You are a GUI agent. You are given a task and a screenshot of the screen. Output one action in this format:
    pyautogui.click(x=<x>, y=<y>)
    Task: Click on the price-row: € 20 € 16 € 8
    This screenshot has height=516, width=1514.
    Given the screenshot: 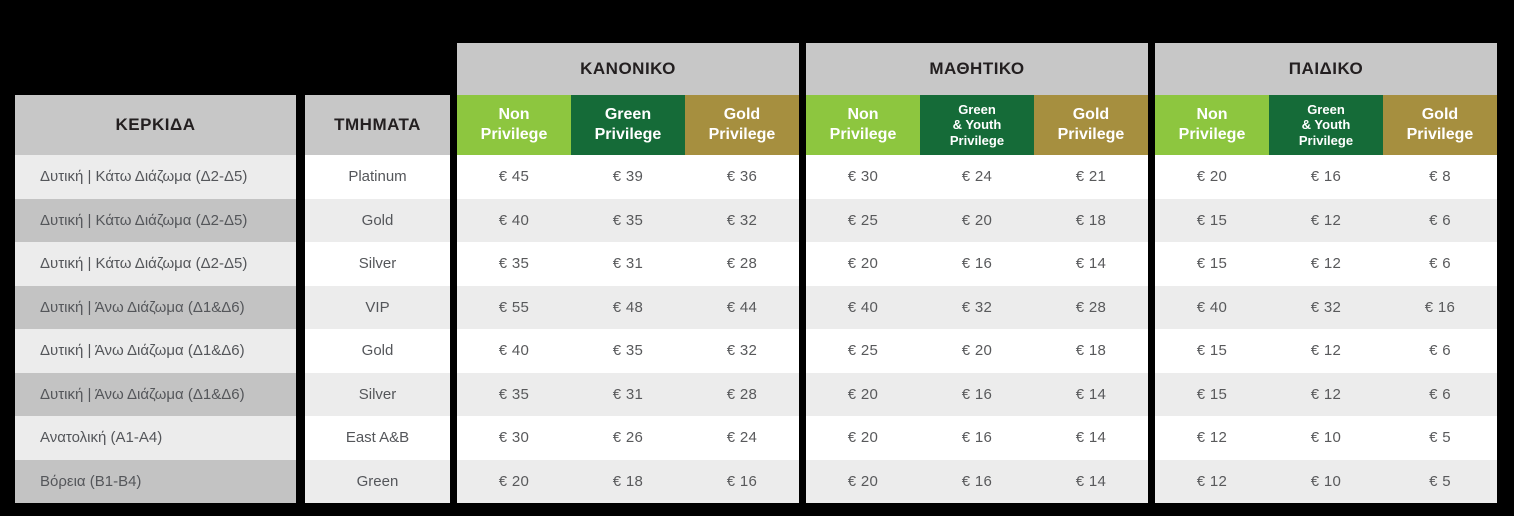 What is the action you would take?
    pyautogui.click(x=1326, y=177)
    